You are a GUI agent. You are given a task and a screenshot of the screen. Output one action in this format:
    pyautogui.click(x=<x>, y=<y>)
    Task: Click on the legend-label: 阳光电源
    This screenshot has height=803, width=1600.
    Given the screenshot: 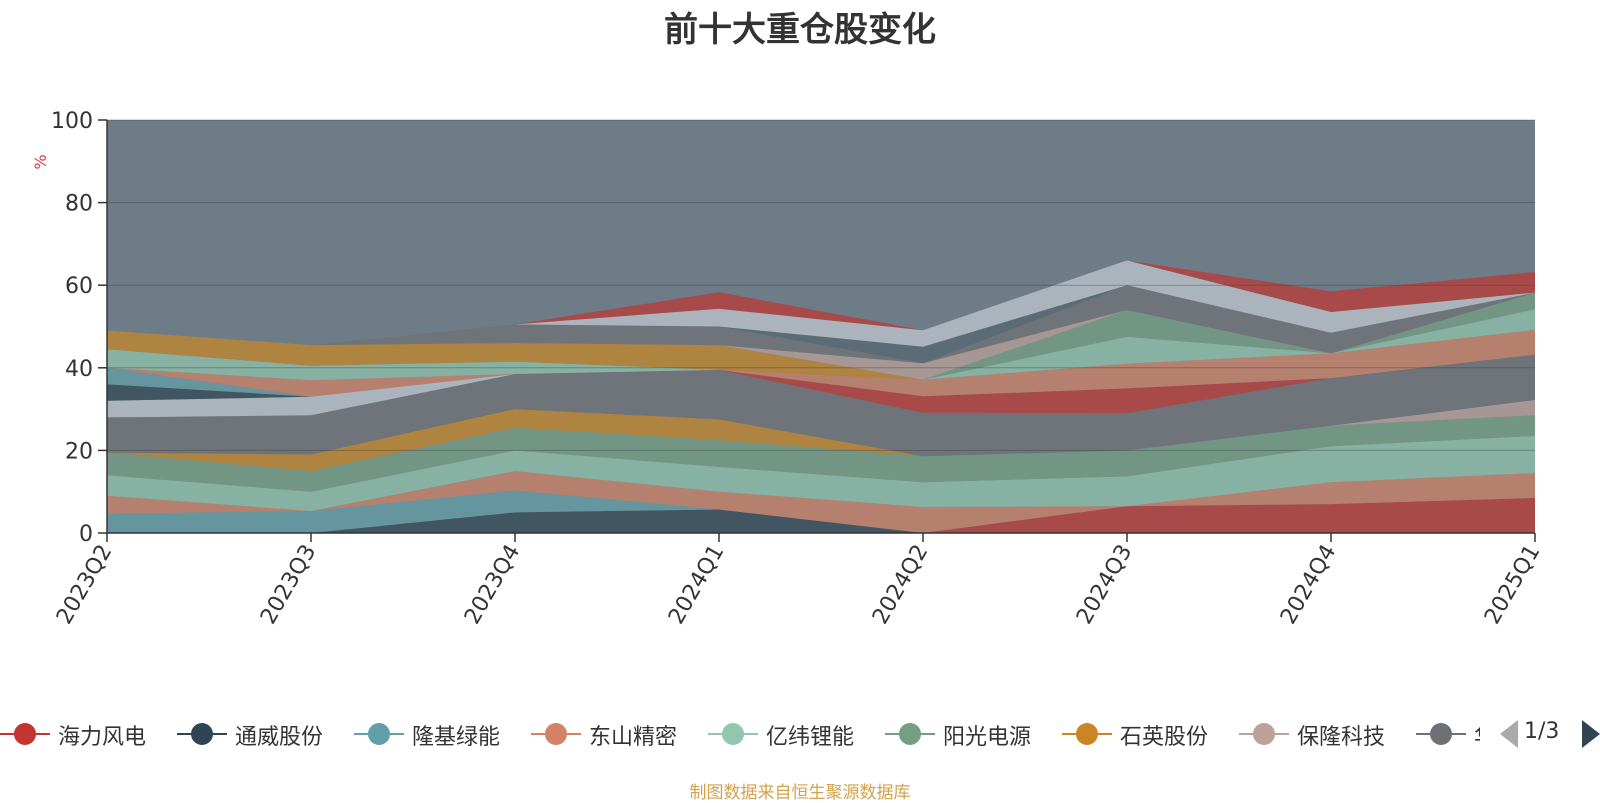 What is the action you would take?
    pyautogui.click(x=987, y=737)
    